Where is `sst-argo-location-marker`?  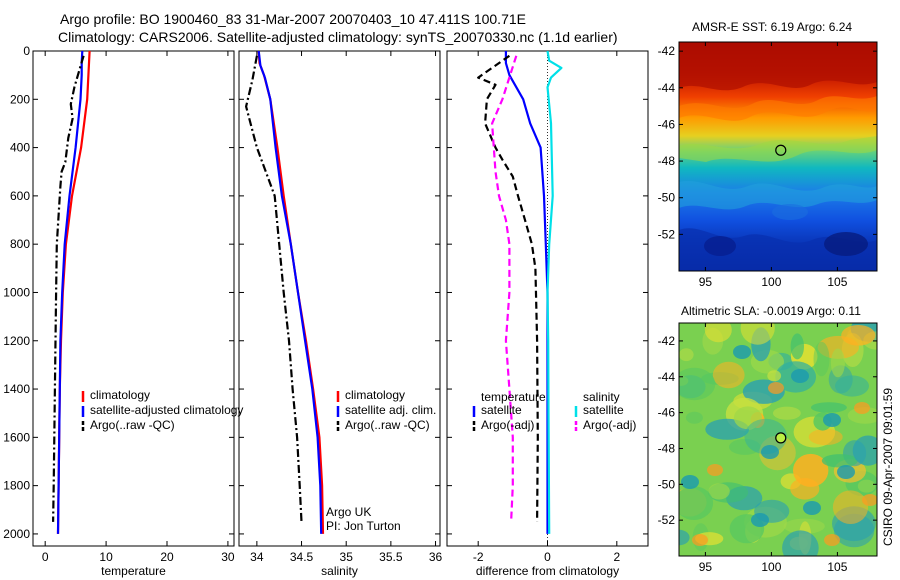
sst-argo-location-marker is located at coordinates (781, 150).